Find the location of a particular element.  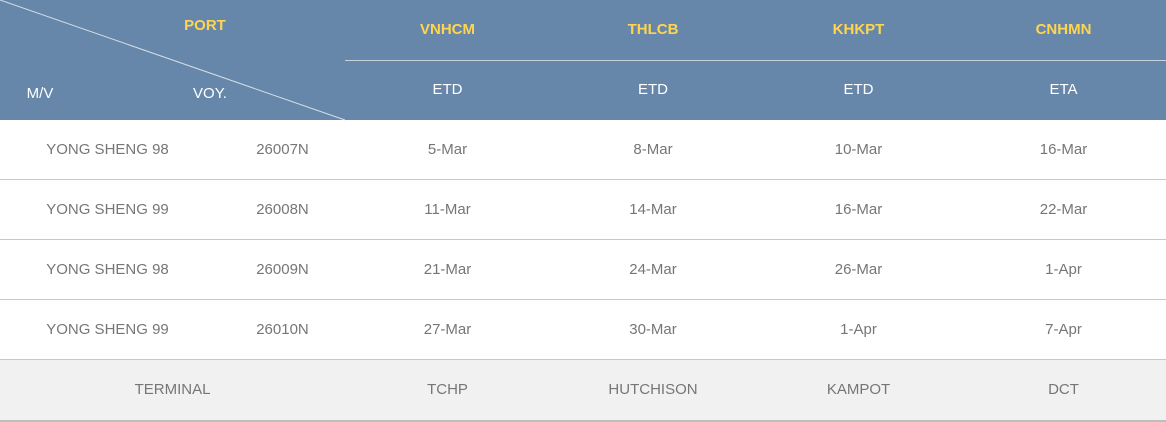

mv-label: M/V is located at coordinates (40, 93).